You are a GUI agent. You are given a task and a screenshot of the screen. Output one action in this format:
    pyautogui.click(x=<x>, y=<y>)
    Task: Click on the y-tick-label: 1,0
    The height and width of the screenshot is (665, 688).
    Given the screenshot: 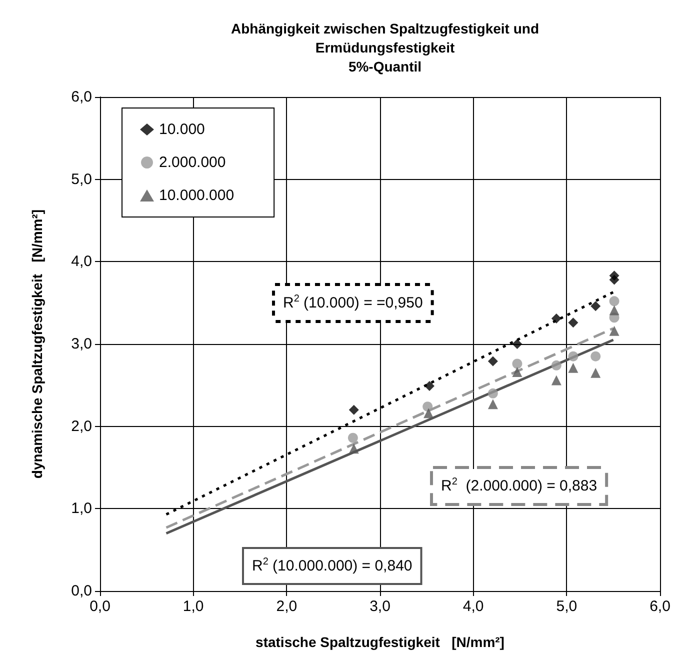 What is the action you would take?
    pyautogui.click(x=81, y=509)
    